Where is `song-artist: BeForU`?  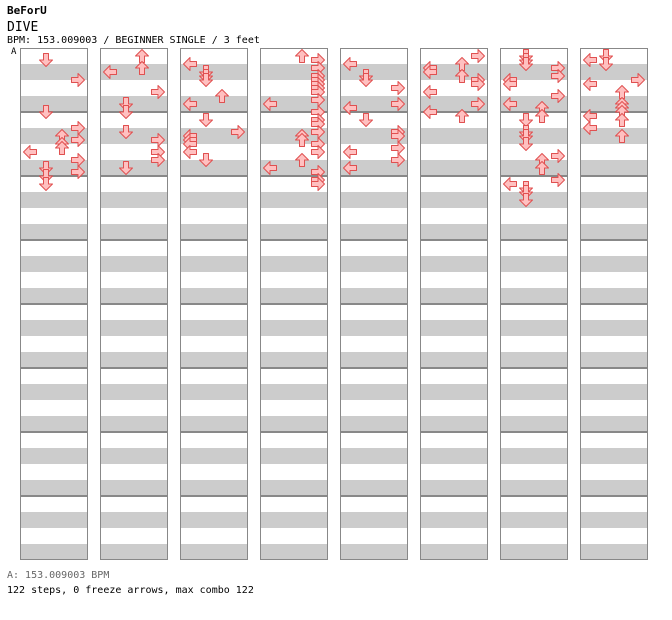
song-artist: BeForU is located at coordinates (27, 10).